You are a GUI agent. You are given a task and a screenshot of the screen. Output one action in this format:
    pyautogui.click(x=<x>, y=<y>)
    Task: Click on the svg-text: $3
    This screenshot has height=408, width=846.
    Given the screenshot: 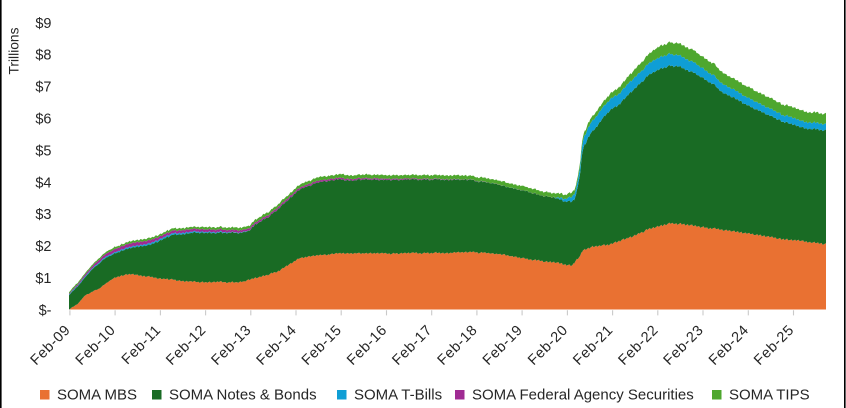 What is the action you would take?
    pyautogui.click(x=43, y=215)
    